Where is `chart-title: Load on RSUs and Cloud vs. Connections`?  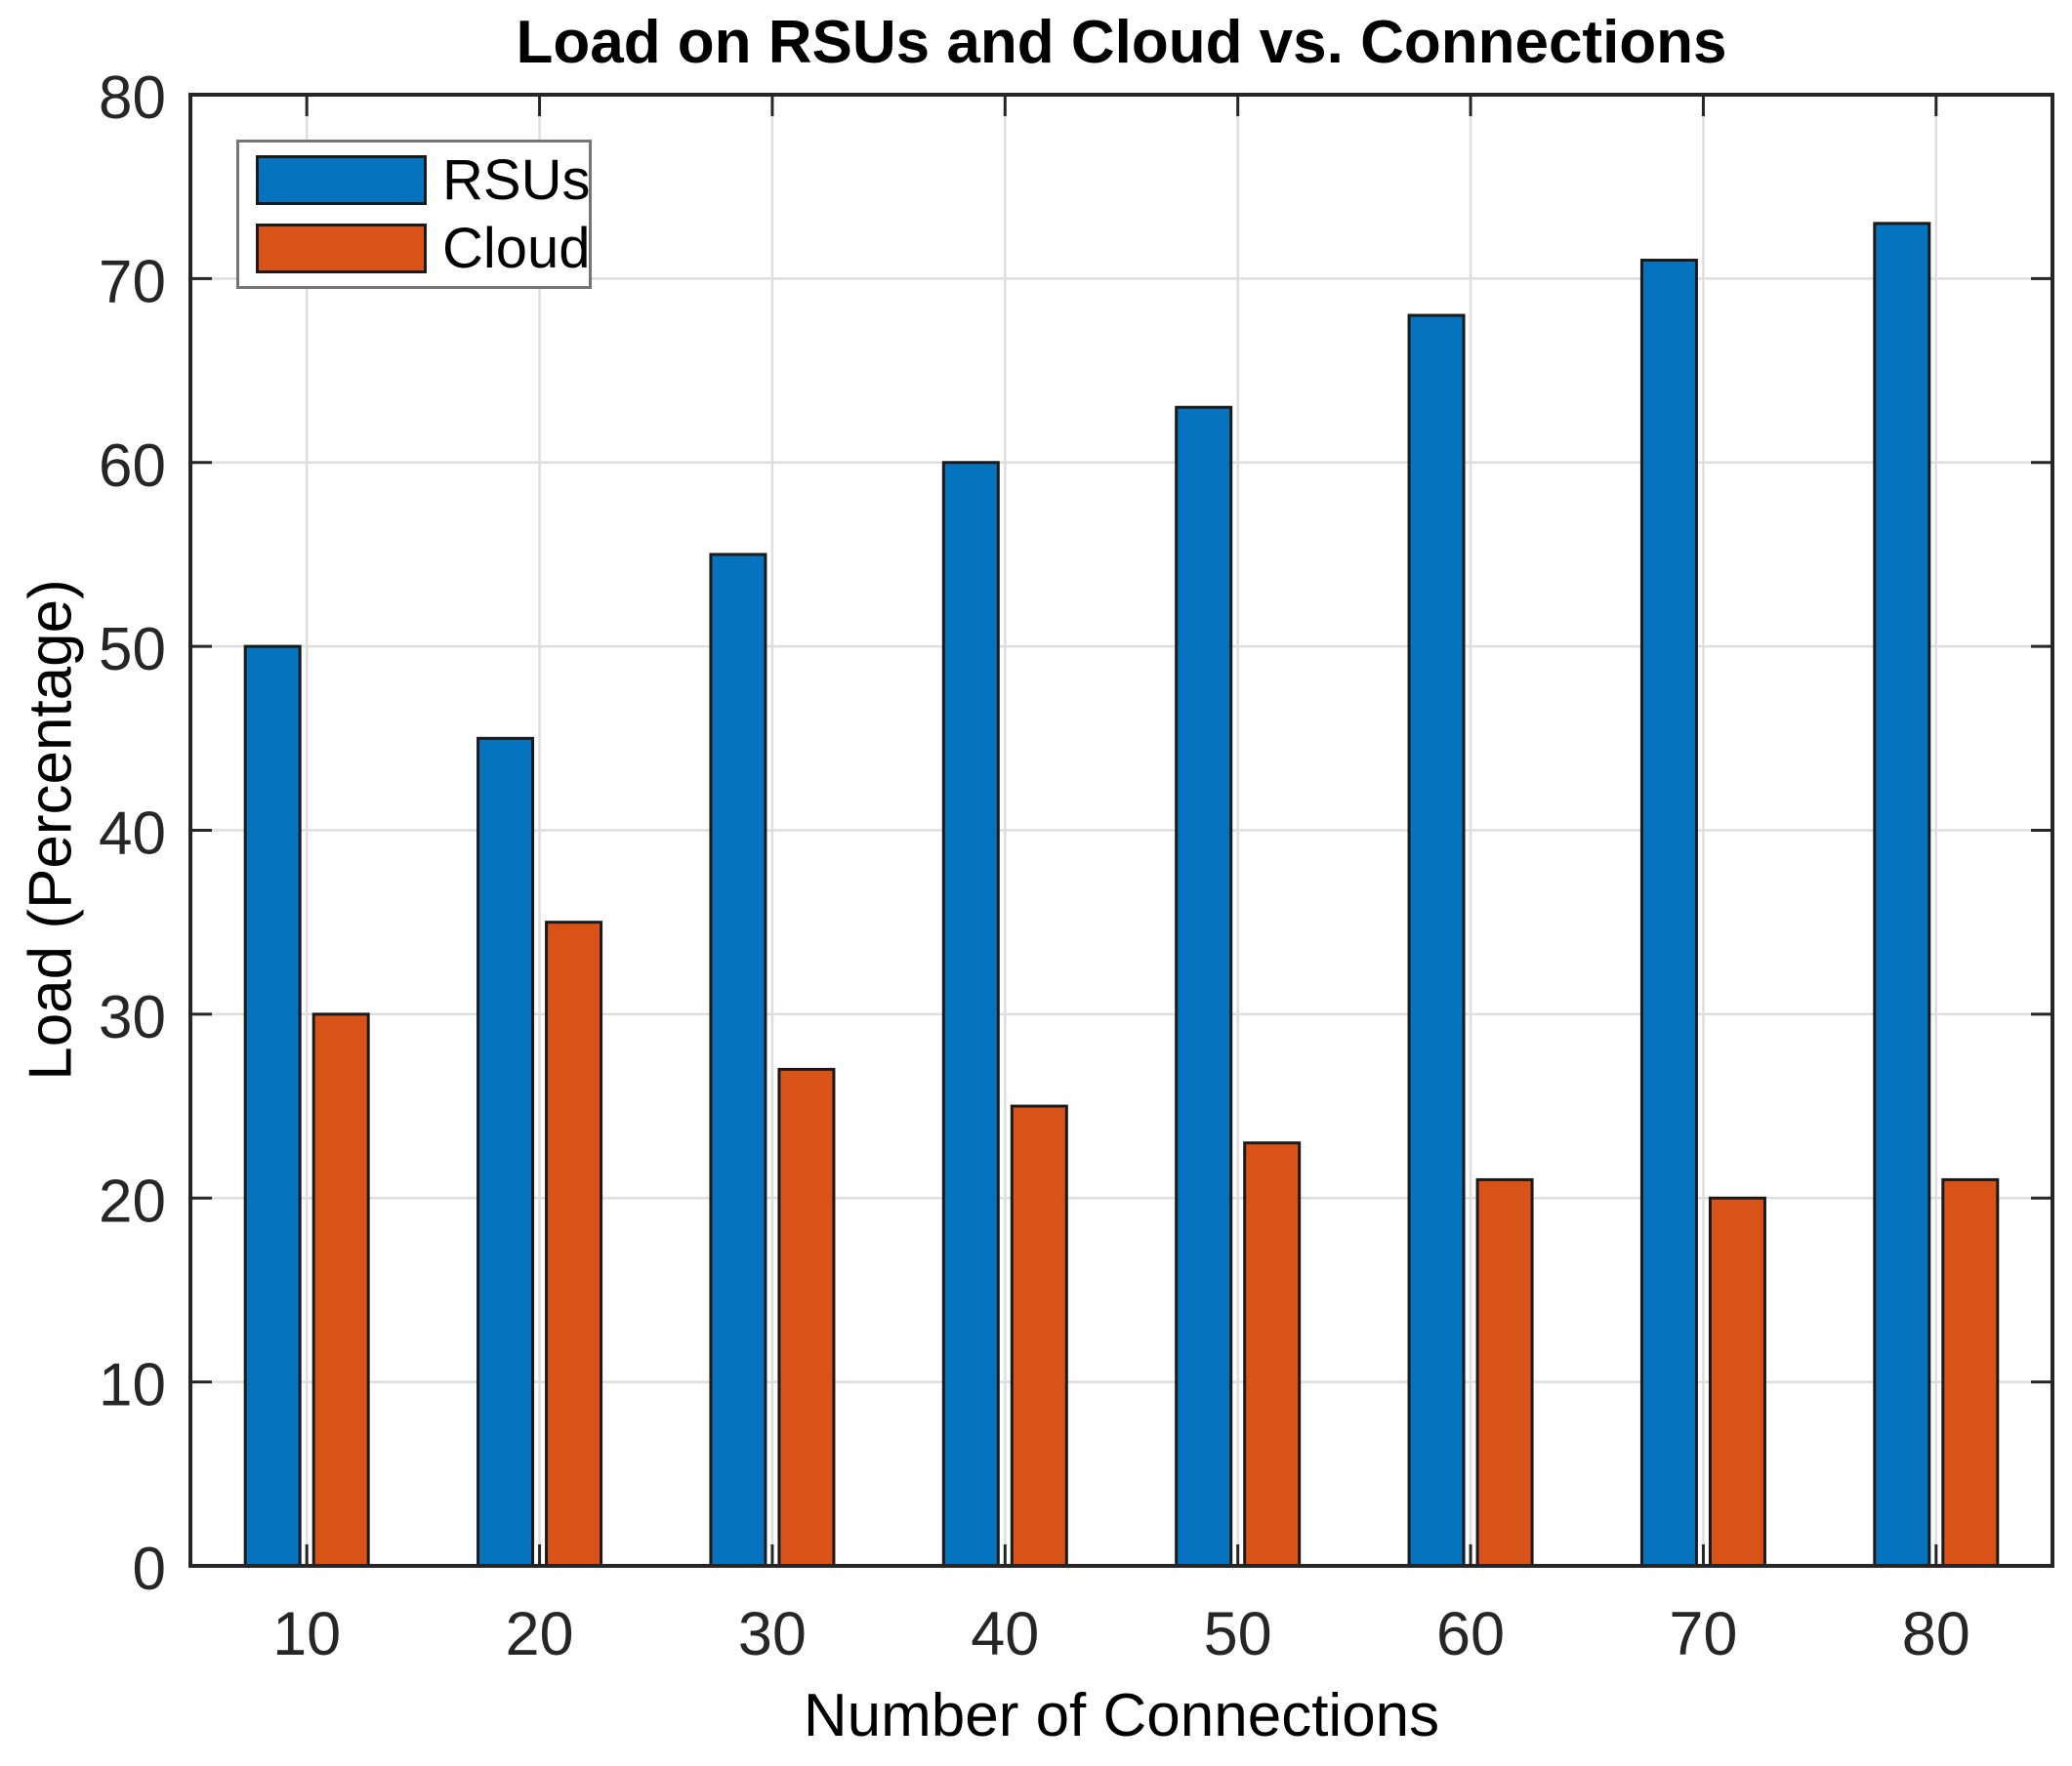 chart-title: Load on RSUs and Cloud vs. Connections is located at coordinates (1121, 42).